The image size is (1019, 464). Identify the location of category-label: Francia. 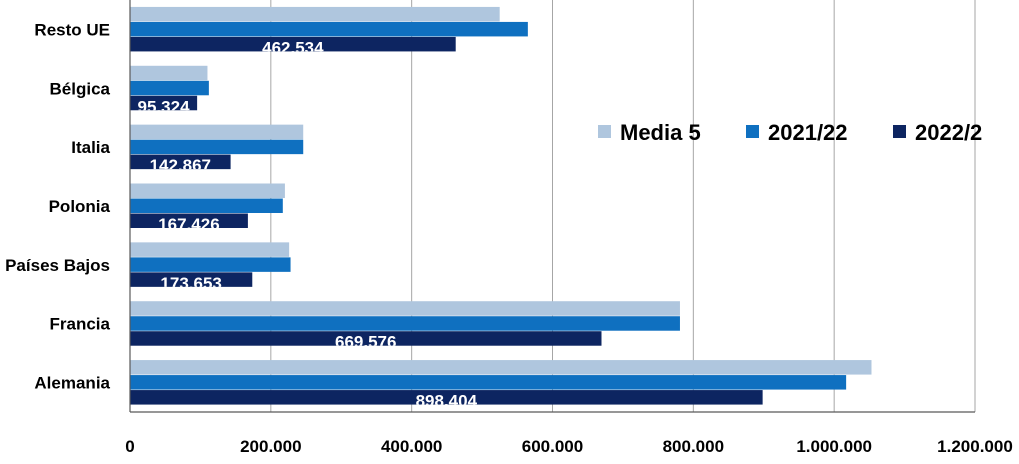
(80, 324).